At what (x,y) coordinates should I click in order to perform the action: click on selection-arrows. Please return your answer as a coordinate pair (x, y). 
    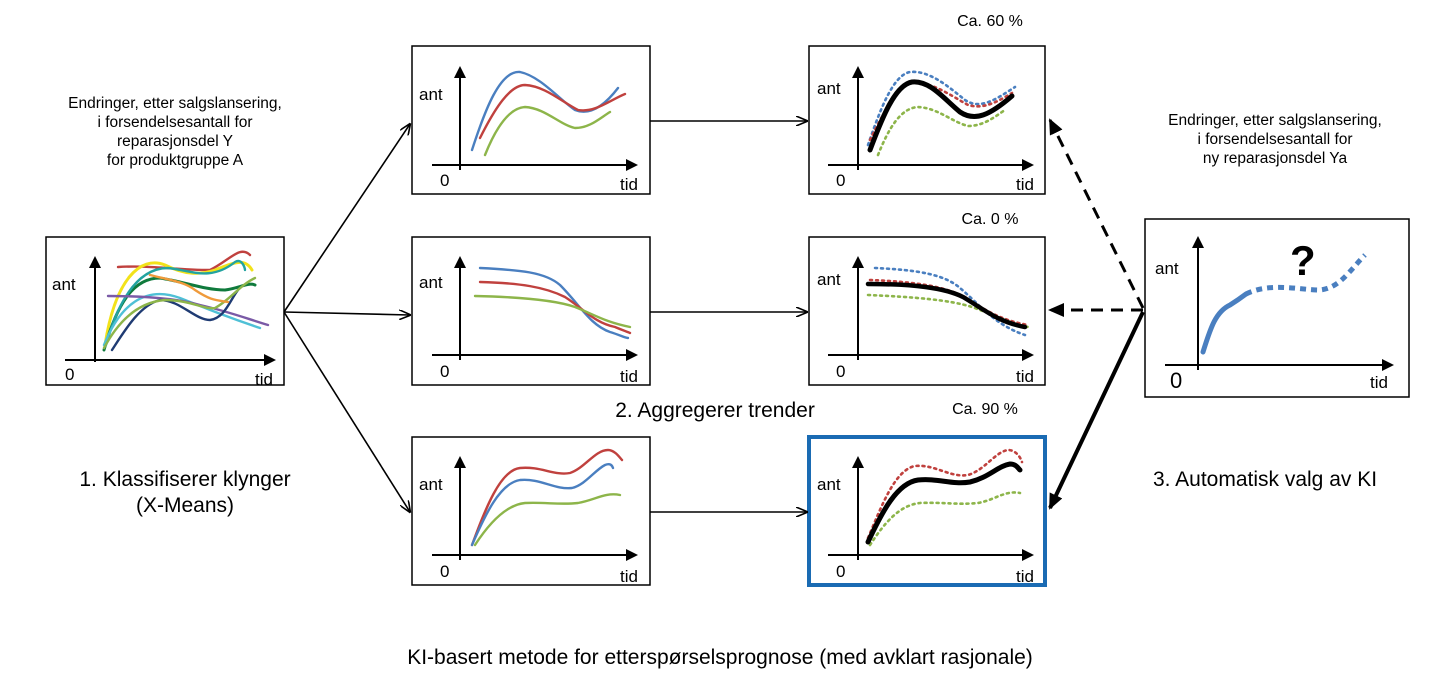
    Looking at the image, I should click on (1096, 314).